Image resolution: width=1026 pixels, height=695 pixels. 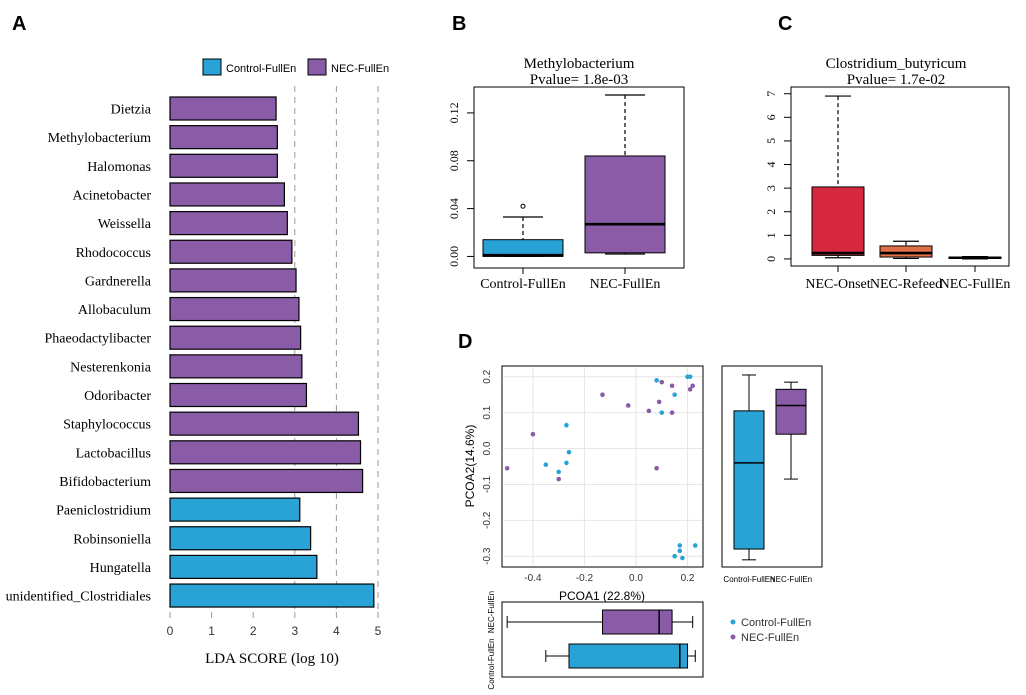 What do you see at coordinates (470, 466) in the screenshot?
I see `pcoa-y-axis-title: PCOA2(14.6%)` at bounding box center [470, 466].